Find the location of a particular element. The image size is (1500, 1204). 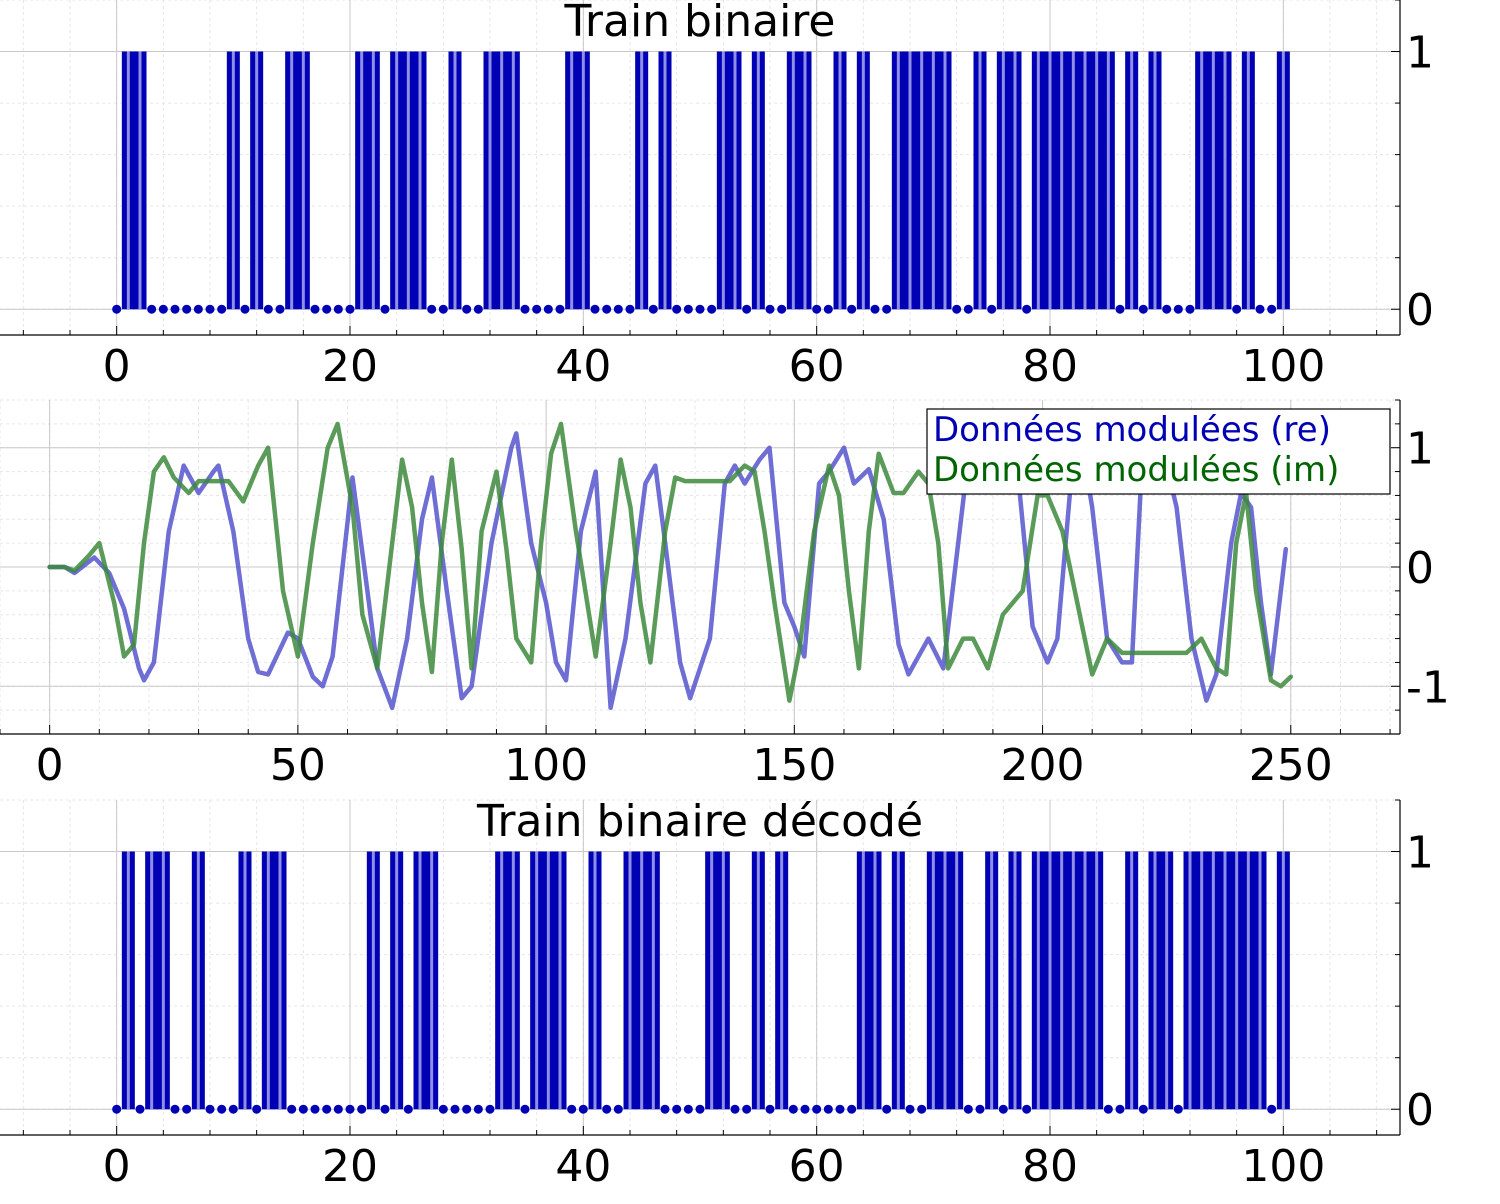

legend-box is located at coordinates (1158, 451).